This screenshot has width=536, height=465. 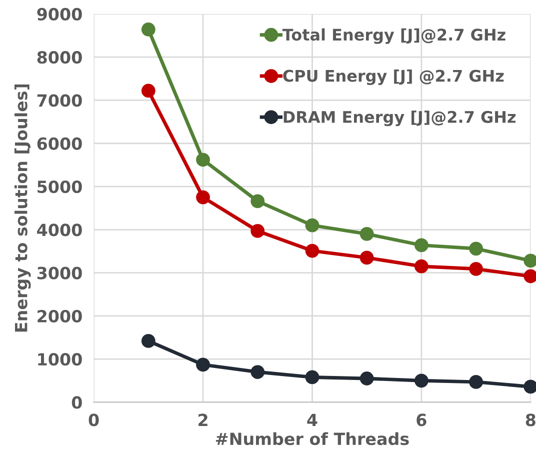 What do you see at coordinates (22, 208) in the screenshot?
I see `y-axis-title: Energy to solution [Joules]` at bounding box center [22, 208].